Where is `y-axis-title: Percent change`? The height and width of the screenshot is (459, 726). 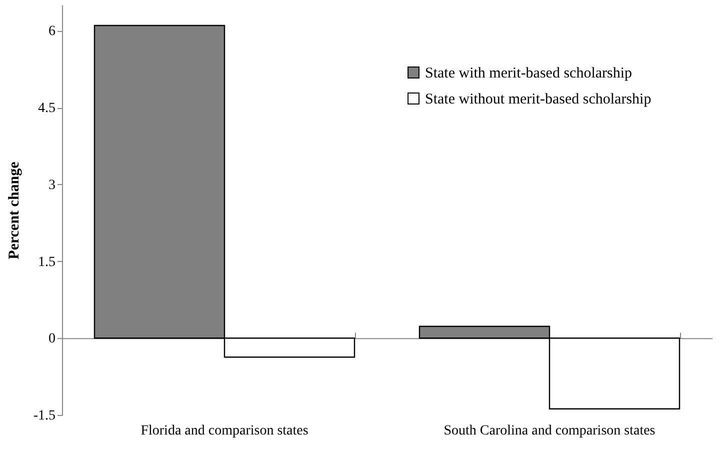 y-axis-title: Percent change is located at coordinates (14, 210).